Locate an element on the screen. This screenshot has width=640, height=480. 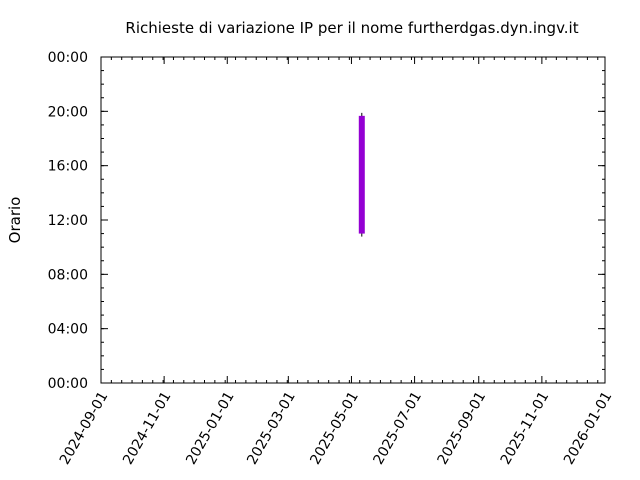
y-tick-label: 04:00 is located at coordinates (68, 330).